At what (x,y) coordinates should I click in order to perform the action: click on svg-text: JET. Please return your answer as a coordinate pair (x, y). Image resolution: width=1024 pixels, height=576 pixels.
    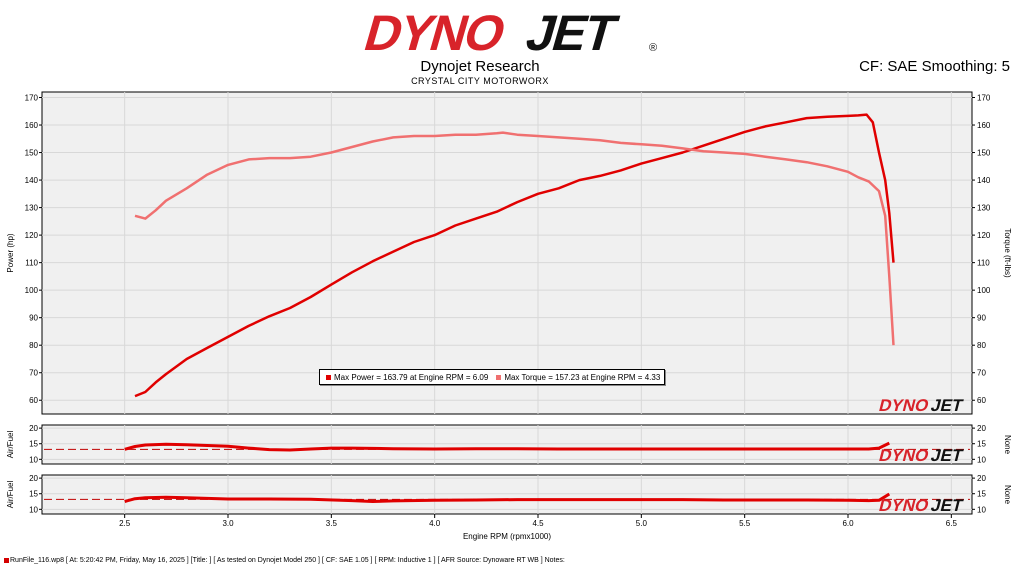
    Looking at the image, I should click on (572, 31).